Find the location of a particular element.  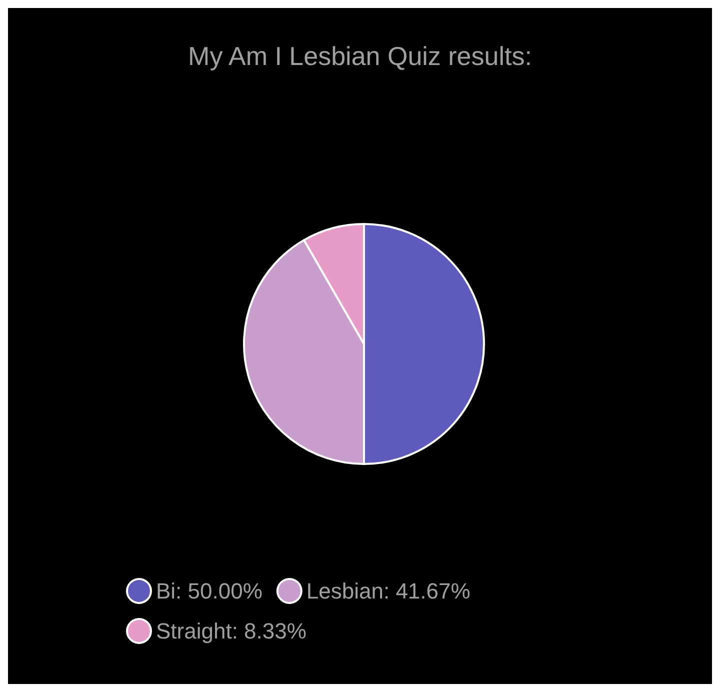

legend-label: Straight: 8.33% is located at coordinates (231, 631).